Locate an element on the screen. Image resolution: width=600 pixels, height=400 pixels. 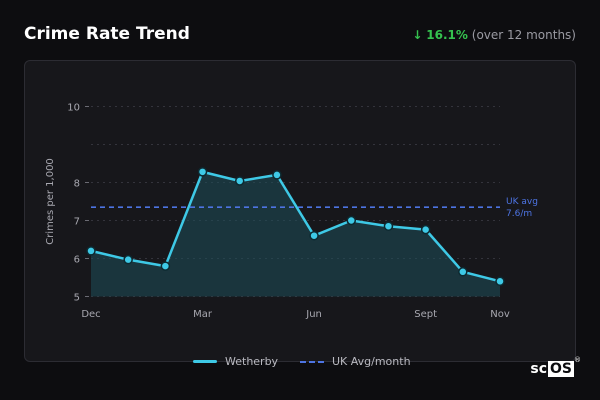
legend-swatch-wetherby is located at coordinates (205, 361).